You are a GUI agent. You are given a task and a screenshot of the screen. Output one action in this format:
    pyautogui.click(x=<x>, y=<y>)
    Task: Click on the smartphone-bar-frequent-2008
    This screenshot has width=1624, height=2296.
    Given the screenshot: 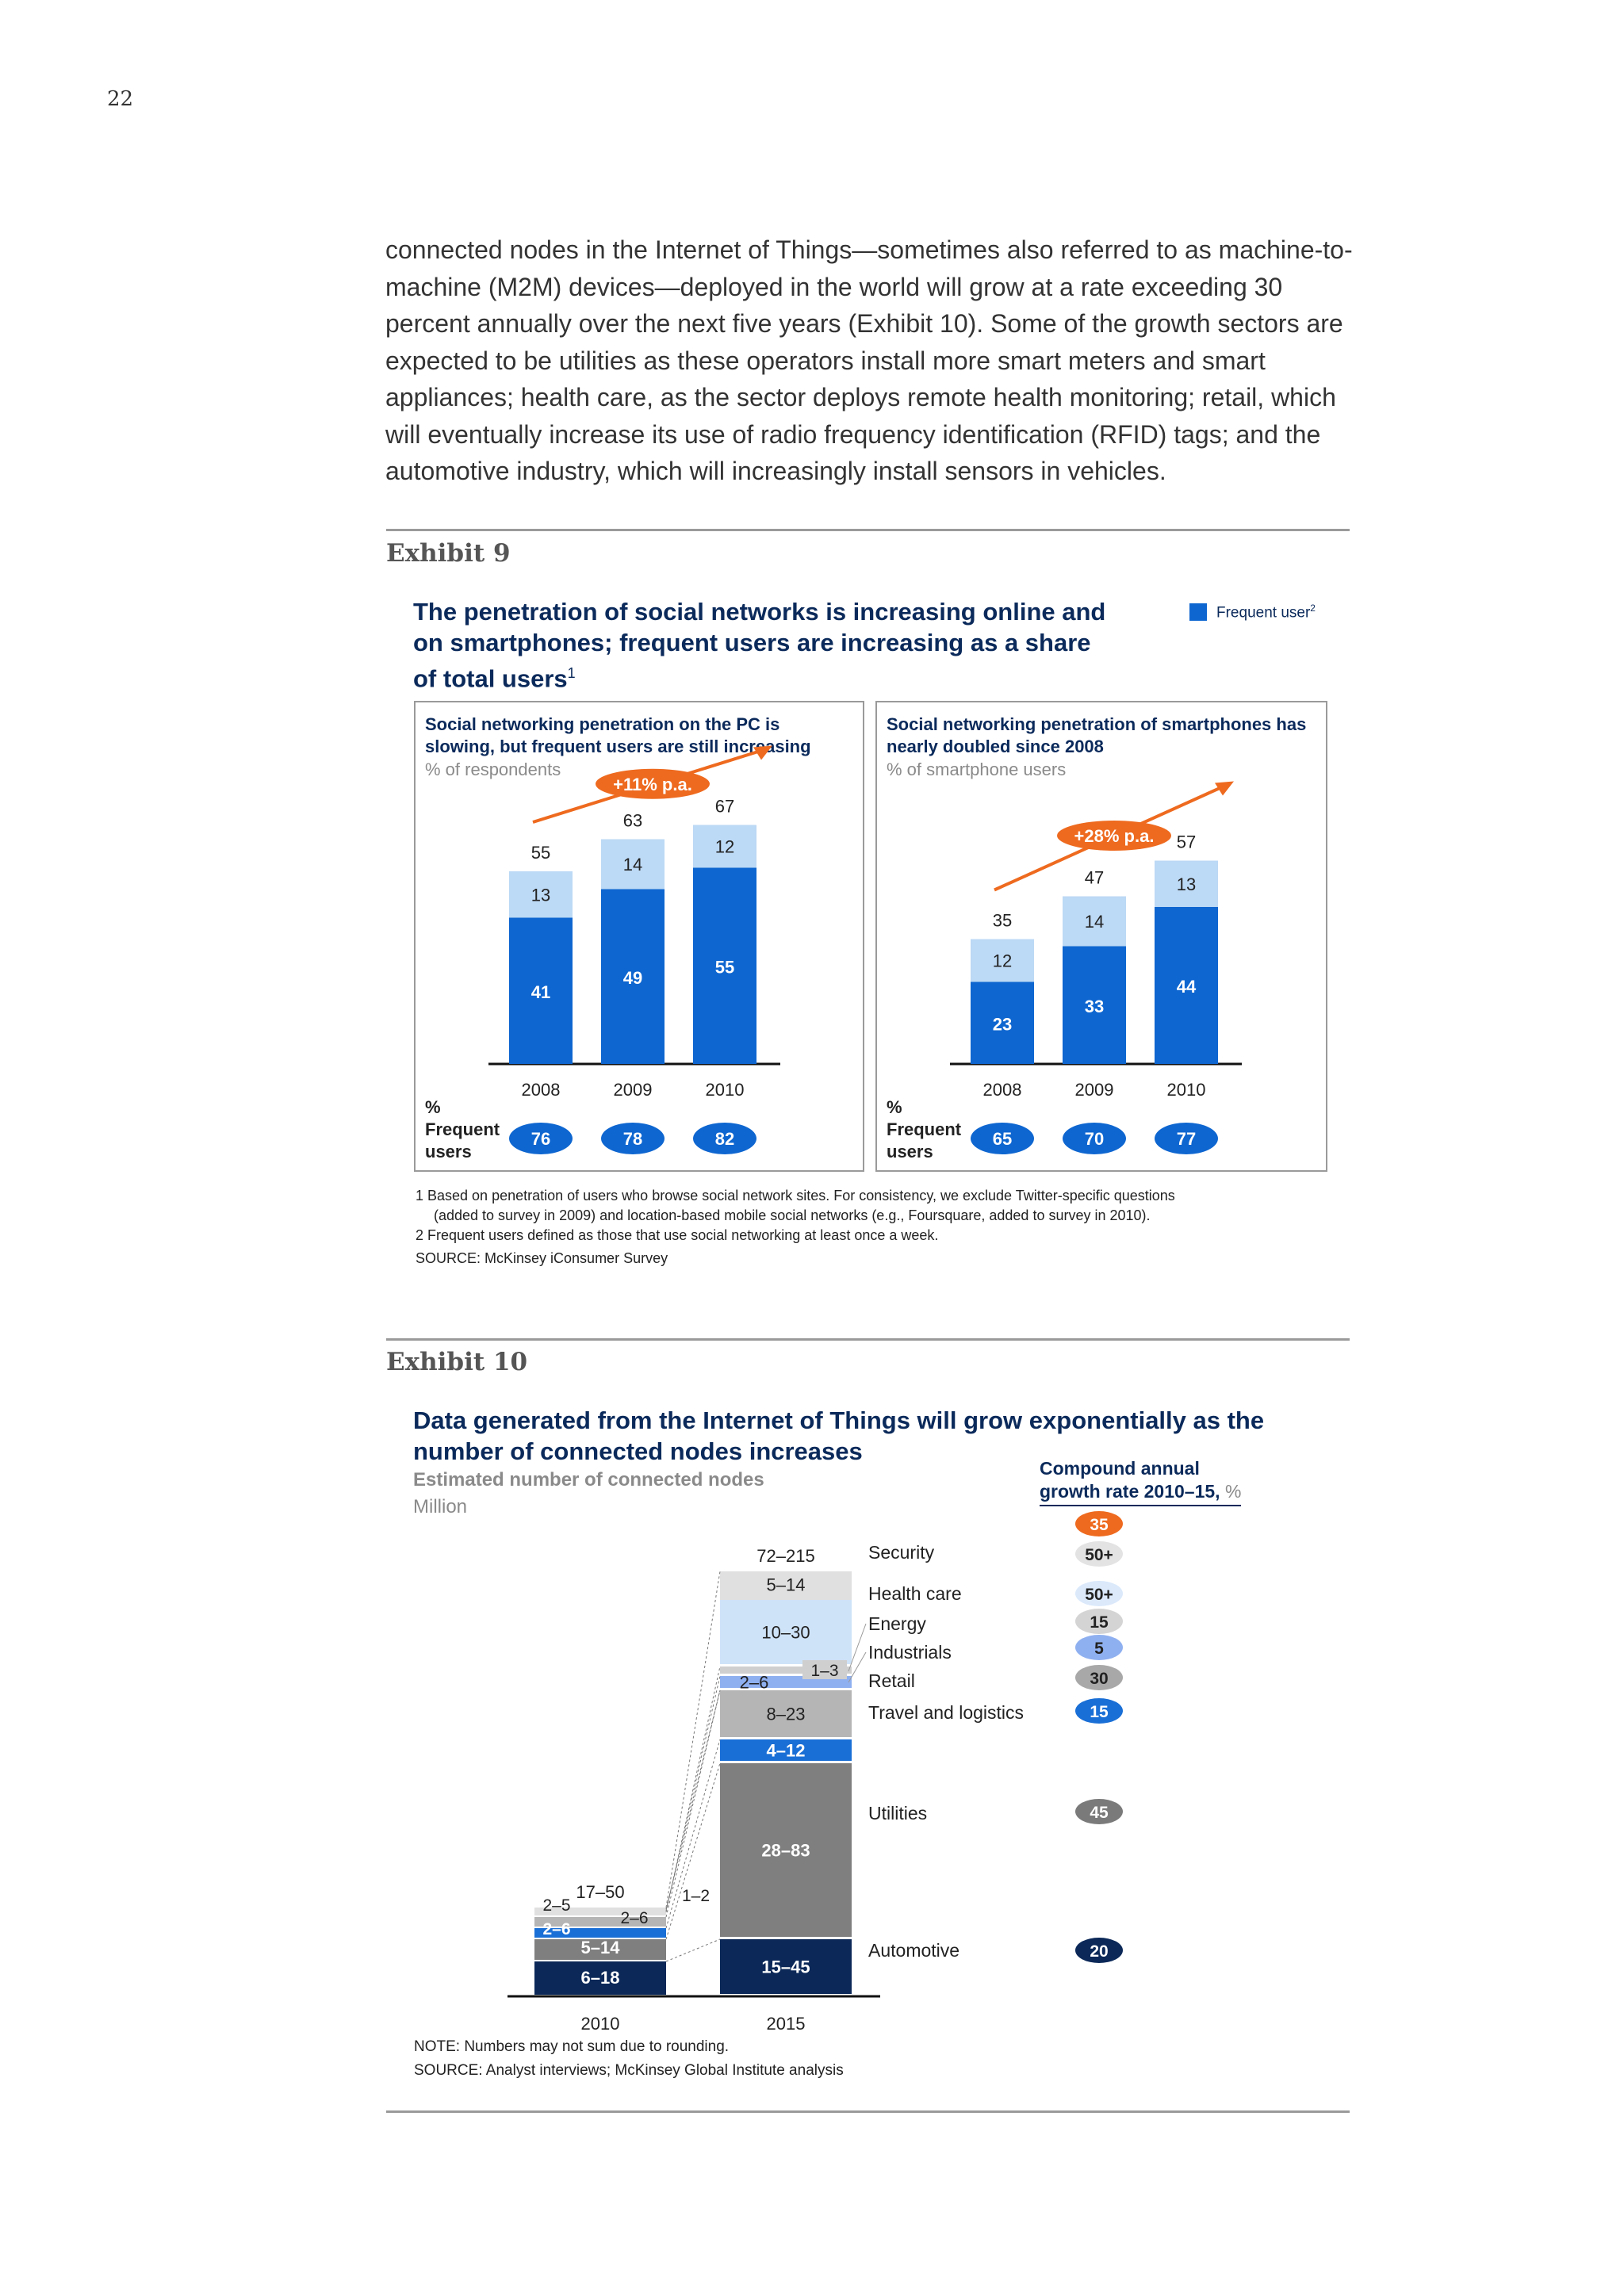 What is the action you would take?
    pyautogui.click(x=1003, y=1023)
    